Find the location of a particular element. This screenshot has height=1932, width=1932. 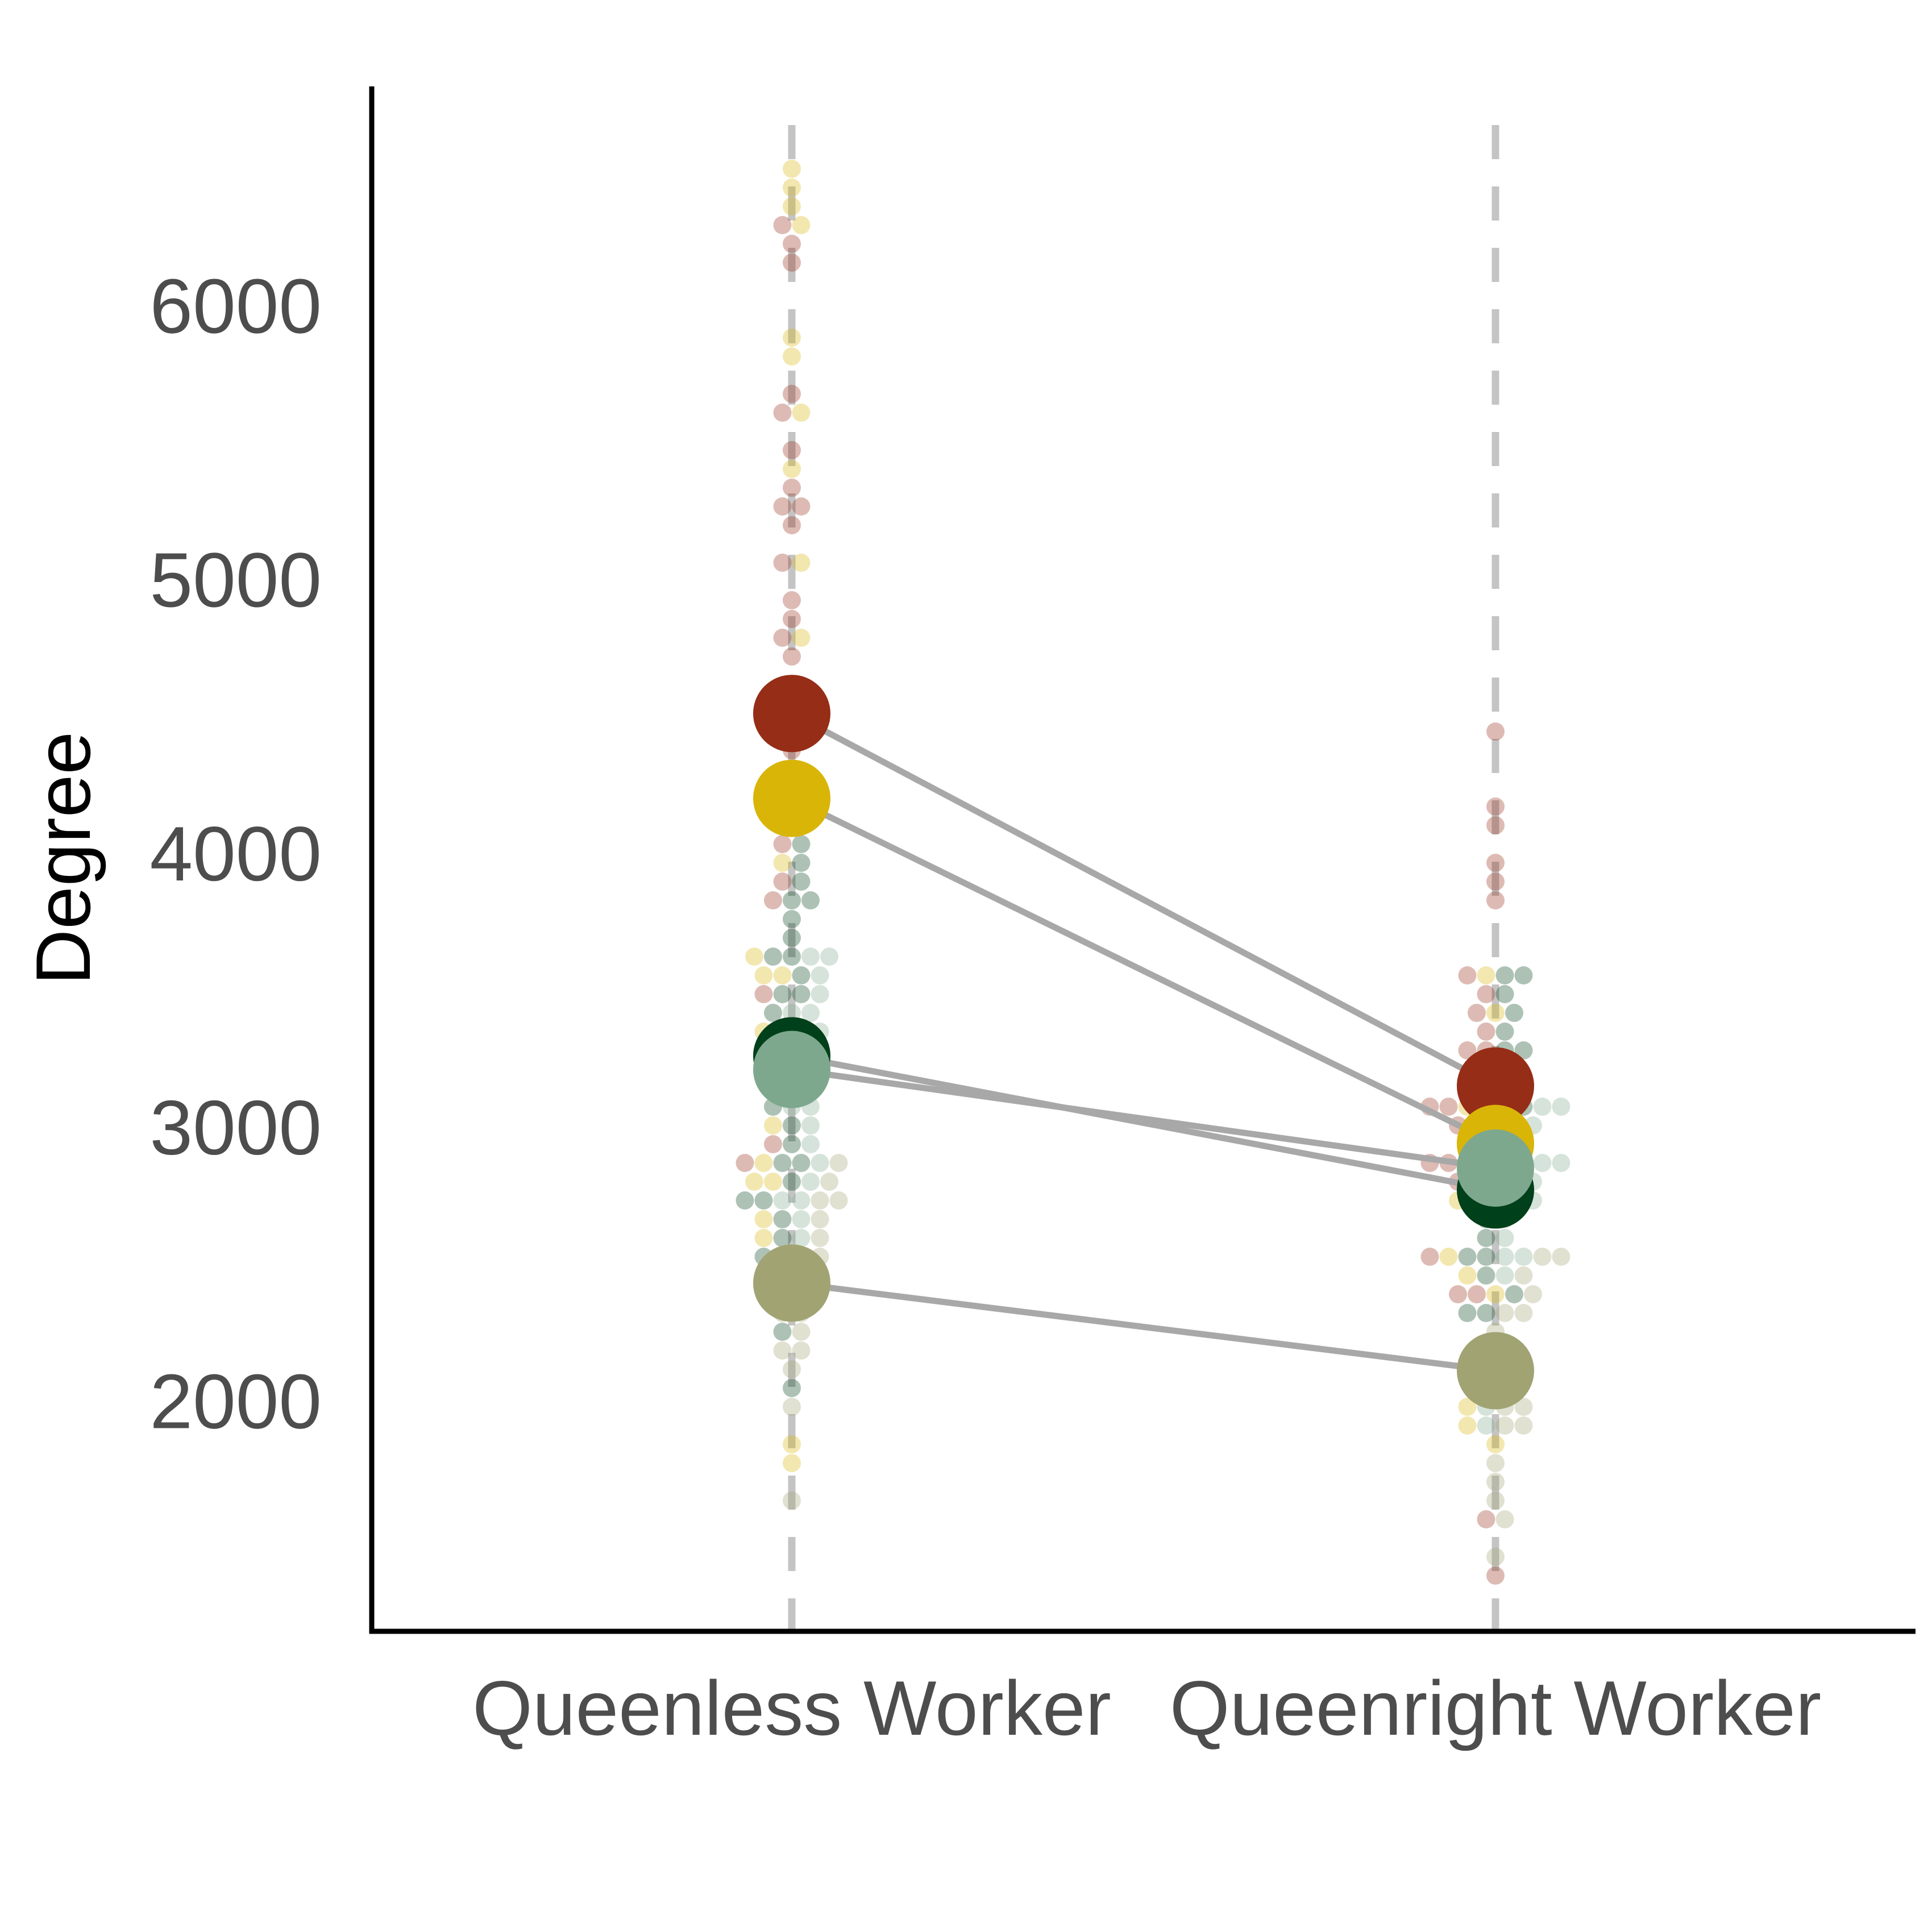

mean-connector-darkgreen is located at coordinates (1144, 1123).